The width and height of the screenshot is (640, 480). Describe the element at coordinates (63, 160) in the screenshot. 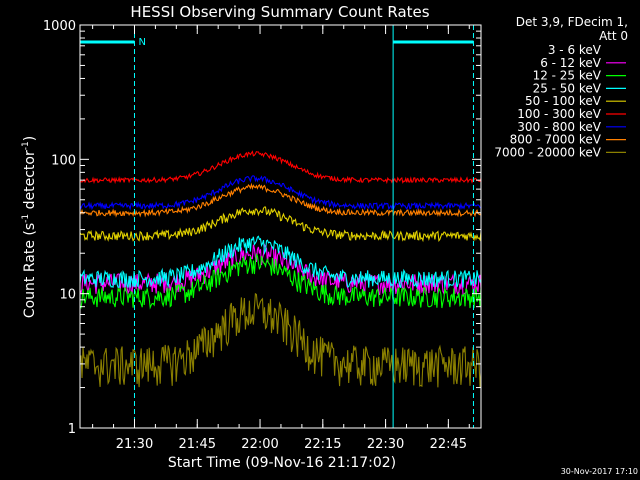

I see `y-tick-label: 100` at that location.